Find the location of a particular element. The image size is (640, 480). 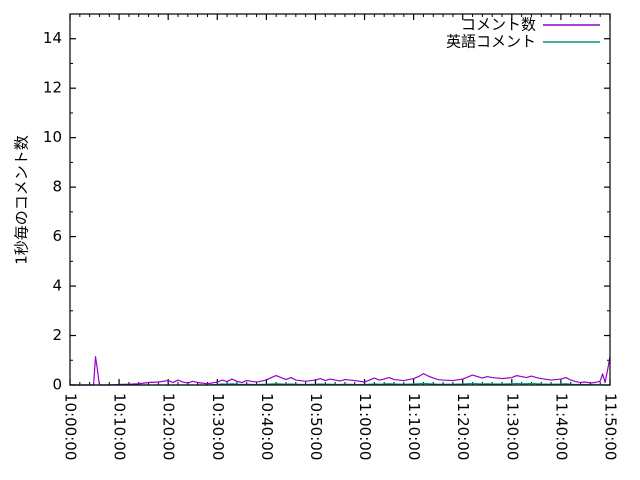

x-tick-label: 11:50:00 is located at coordinates (611, 426).